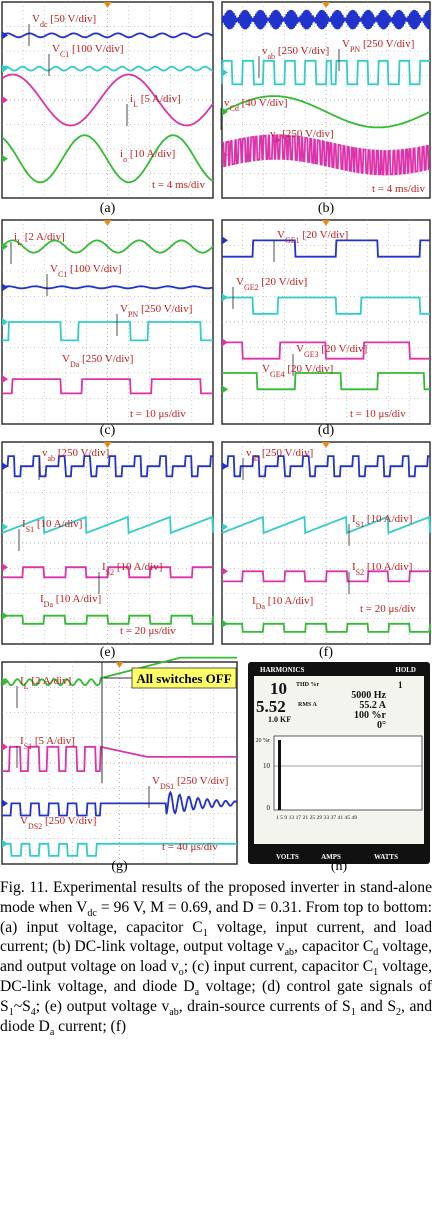  What do you see at coordinates (216, 957) in the screenshot?
I see `caption-text: voltage, and output voltage on load v` at bounding box center [216, 957].